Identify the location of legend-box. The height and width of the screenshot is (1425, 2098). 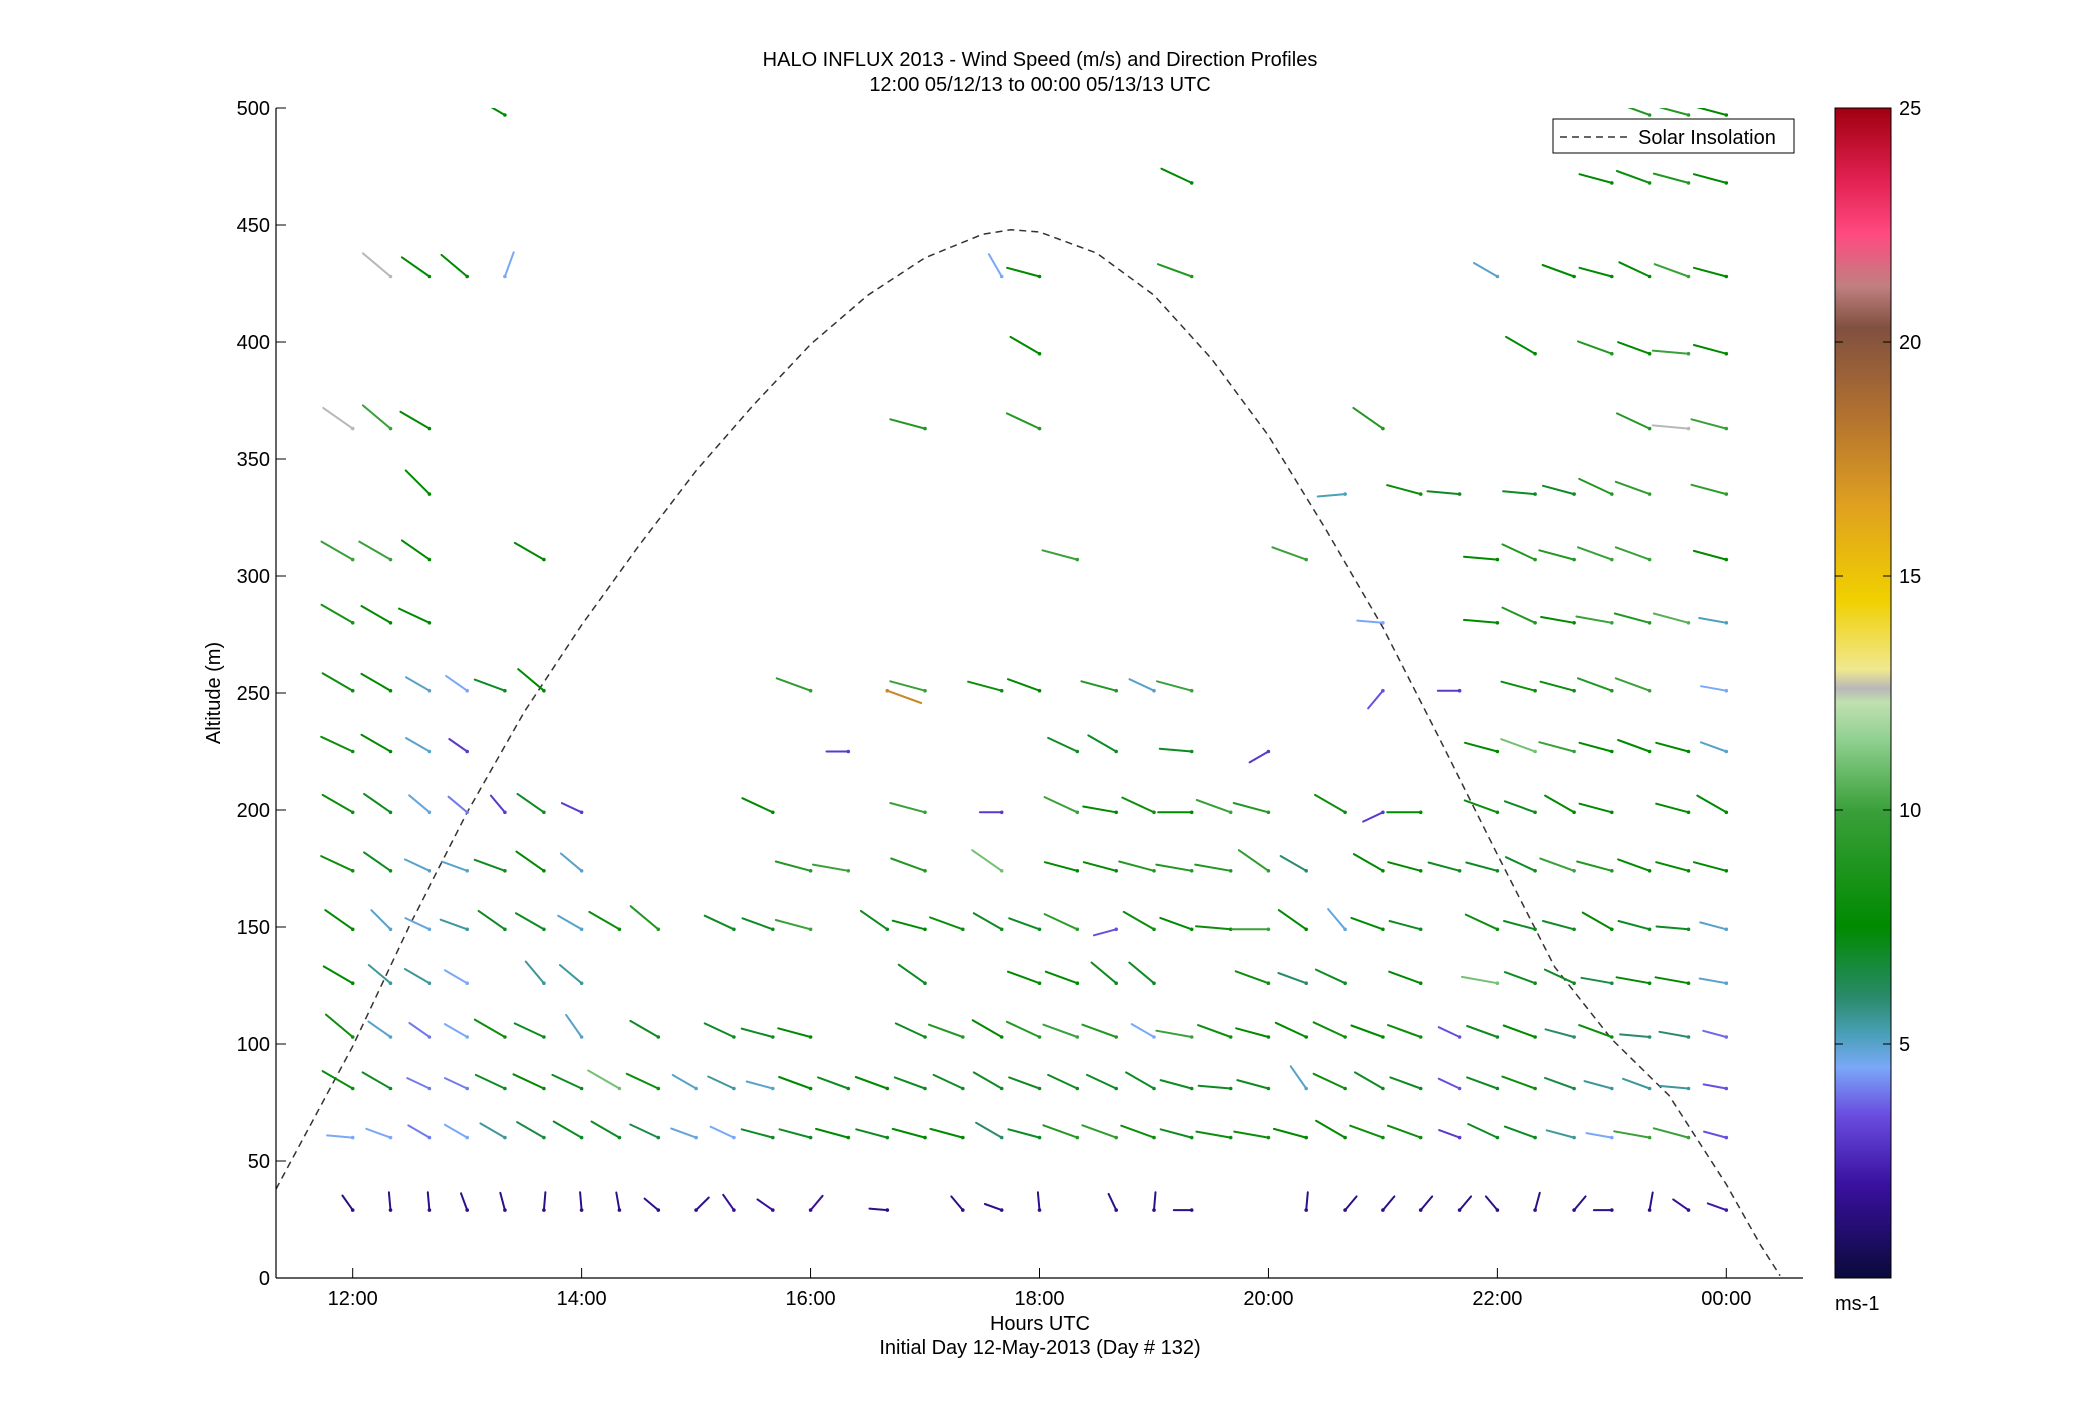
(1673, 136).